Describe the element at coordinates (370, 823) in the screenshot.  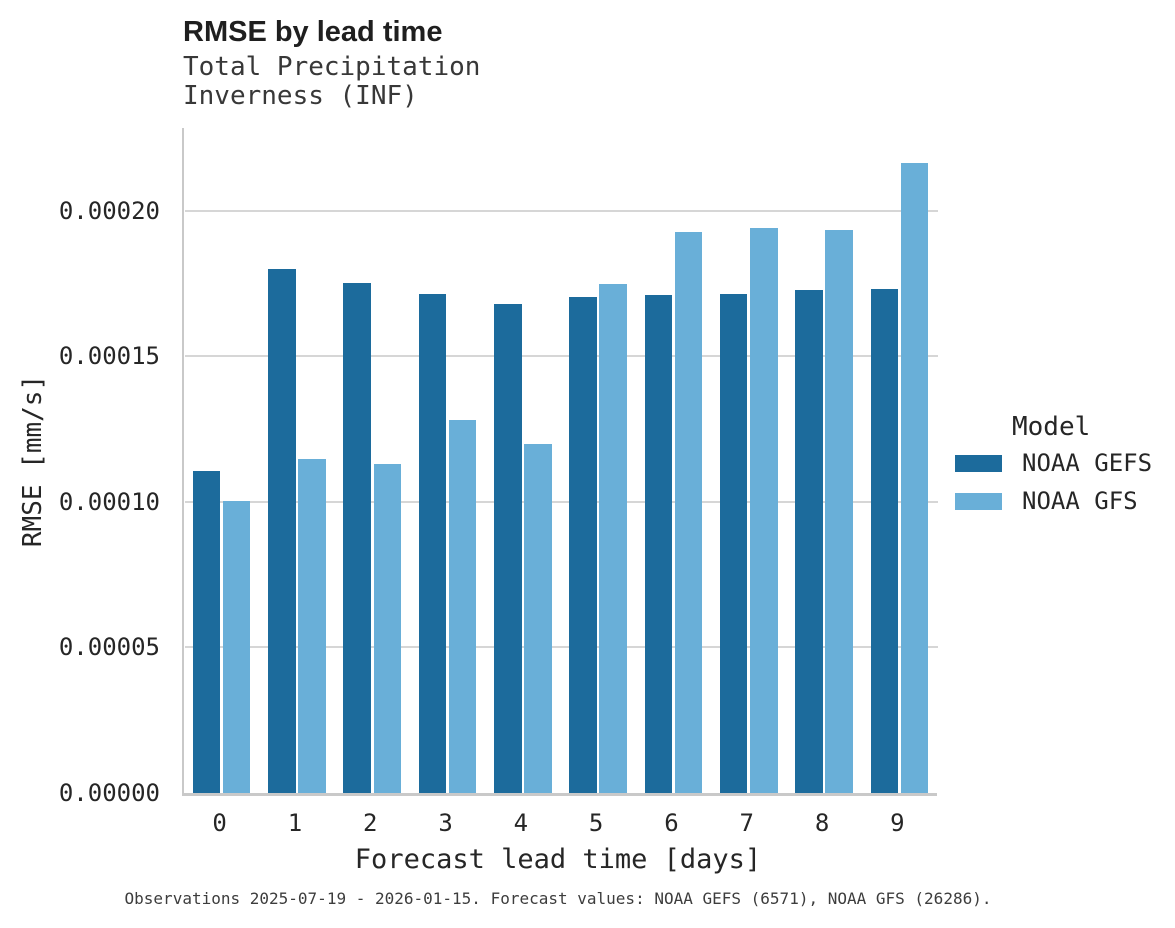
I see `x-tick-label-2: 2` at that location.